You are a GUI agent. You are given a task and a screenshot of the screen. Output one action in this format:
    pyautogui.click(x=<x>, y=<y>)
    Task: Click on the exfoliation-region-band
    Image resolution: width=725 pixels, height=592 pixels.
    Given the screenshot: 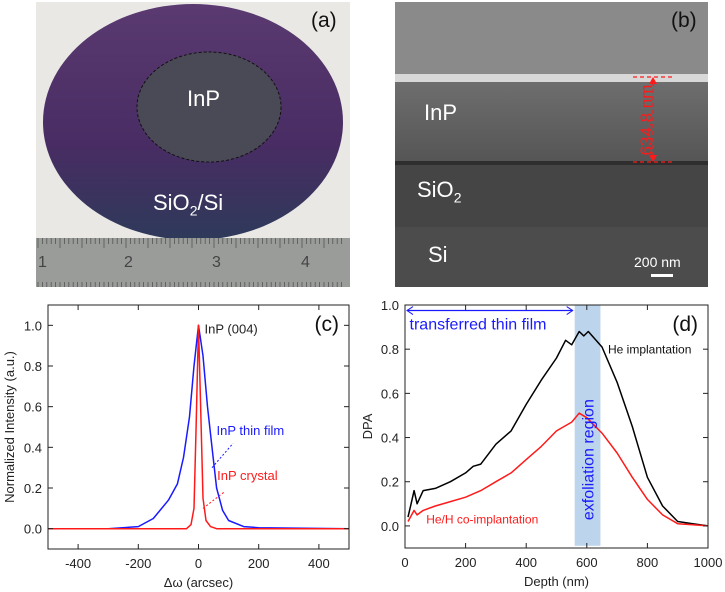 What is the action you would take?
    pyautogui.click(x=587, y=425)
    